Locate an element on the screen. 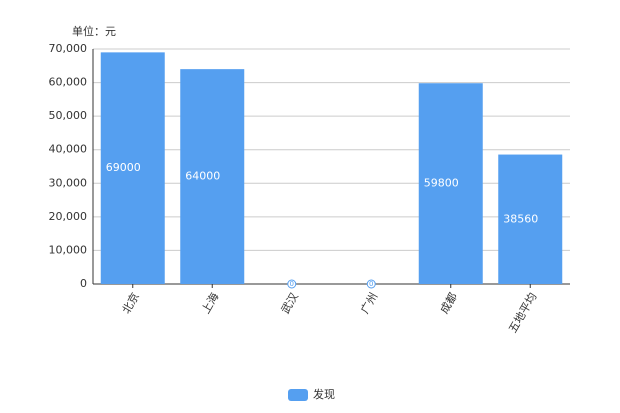 The image size is (620, 413). y-unit: 单位：元 is located at coordinates (94, 31).